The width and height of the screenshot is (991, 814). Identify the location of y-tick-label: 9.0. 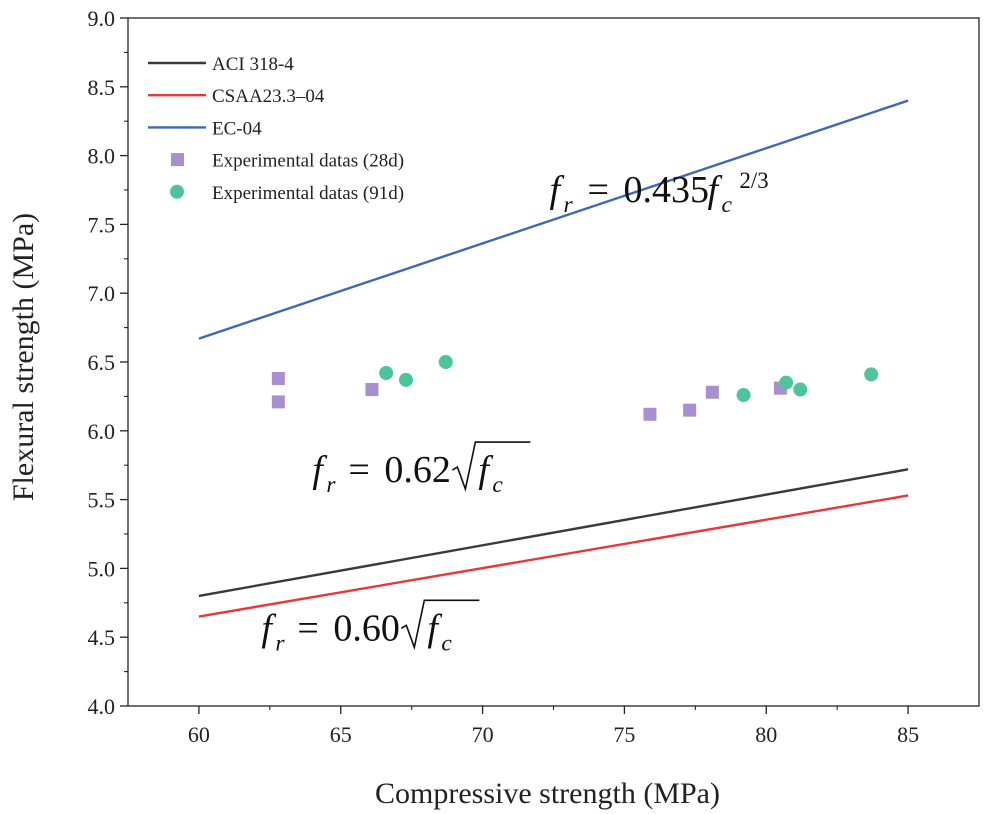
(102, 18).